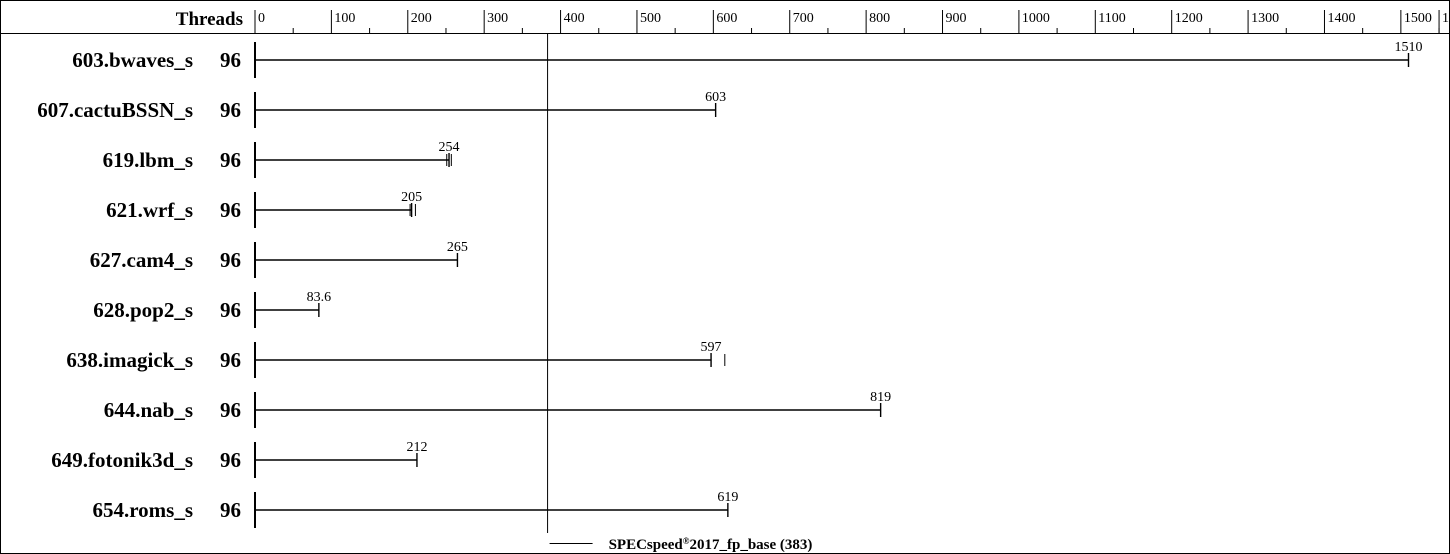 The image size is (1450, 554). Describe the element at coordinates (143, 310) in the screenshot. I see `benchmark-label: 628.pop2_s` at that location.